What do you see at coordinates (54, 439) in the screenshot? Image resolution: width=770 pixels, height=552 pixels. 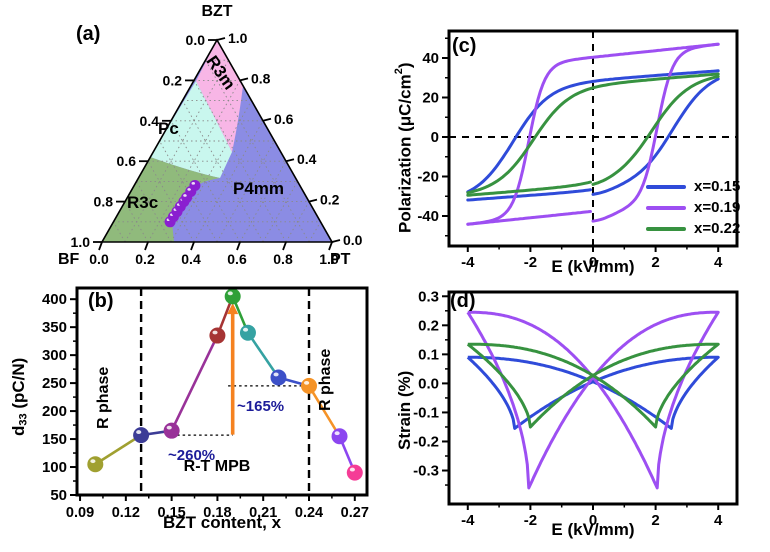 I see `y-tick-label: 150` at bounding box center [54, 439].